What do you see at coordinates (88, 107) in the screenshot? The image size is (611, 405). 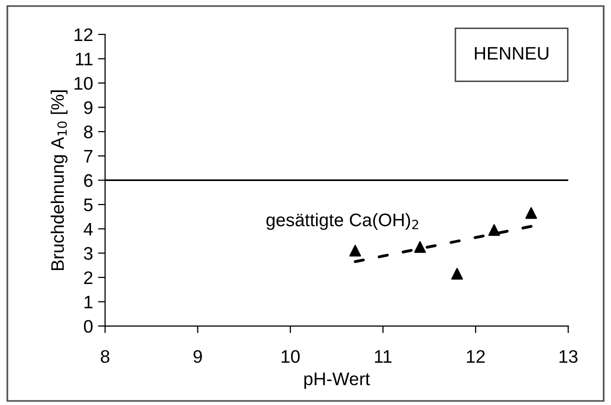 I see `y-tick-label: 9` at bounding box center [88, 107].